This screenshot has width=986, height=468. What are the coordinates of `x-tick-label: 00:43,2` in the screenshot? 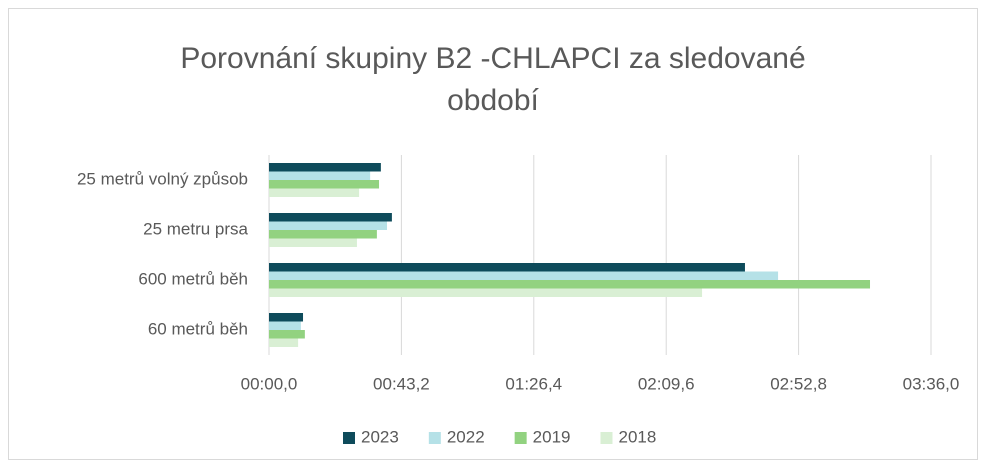 It's located at (401, 383).